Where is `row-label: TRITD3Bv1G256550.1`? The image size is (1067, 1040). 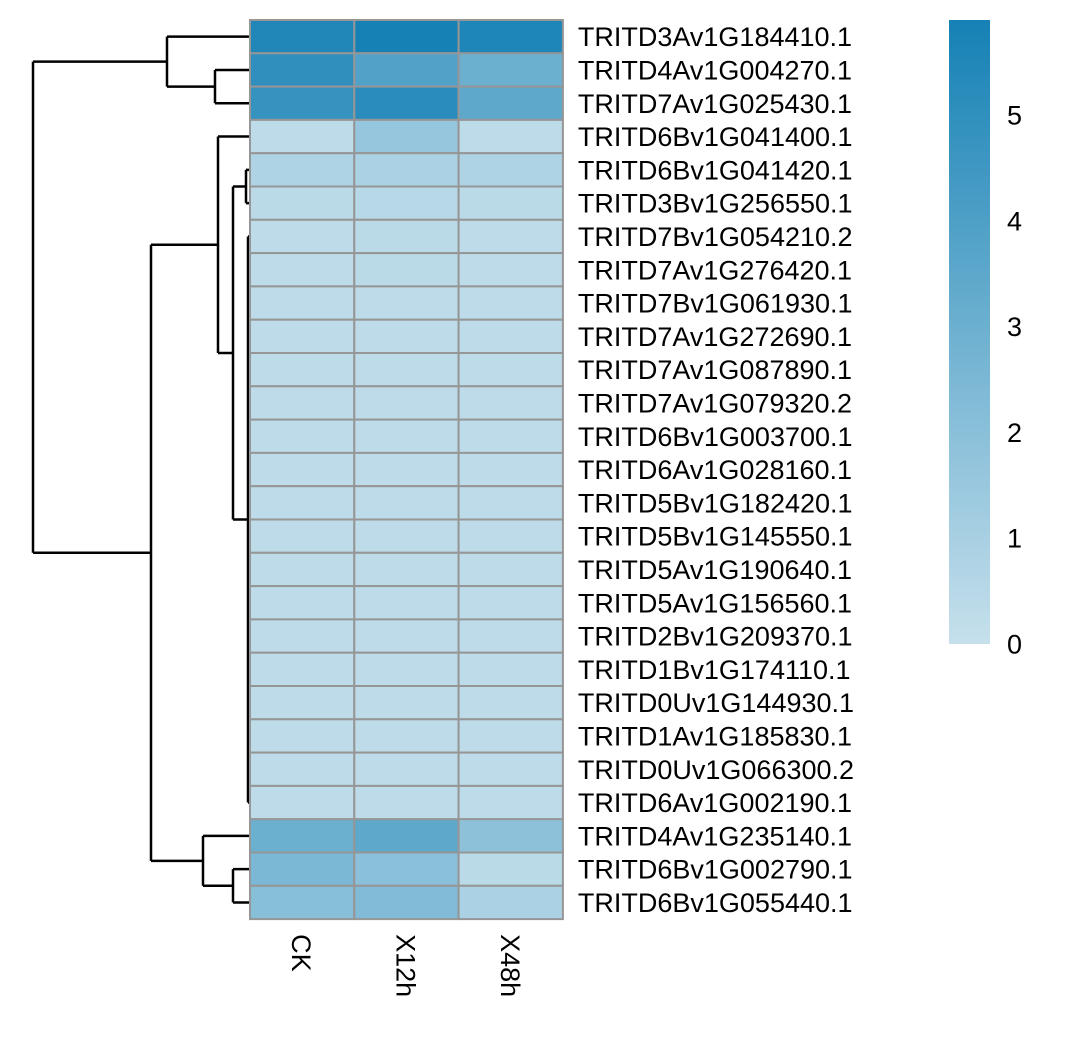 row-label: TRITD3Bv1G256550.1 is located at coordinates (715, 204).